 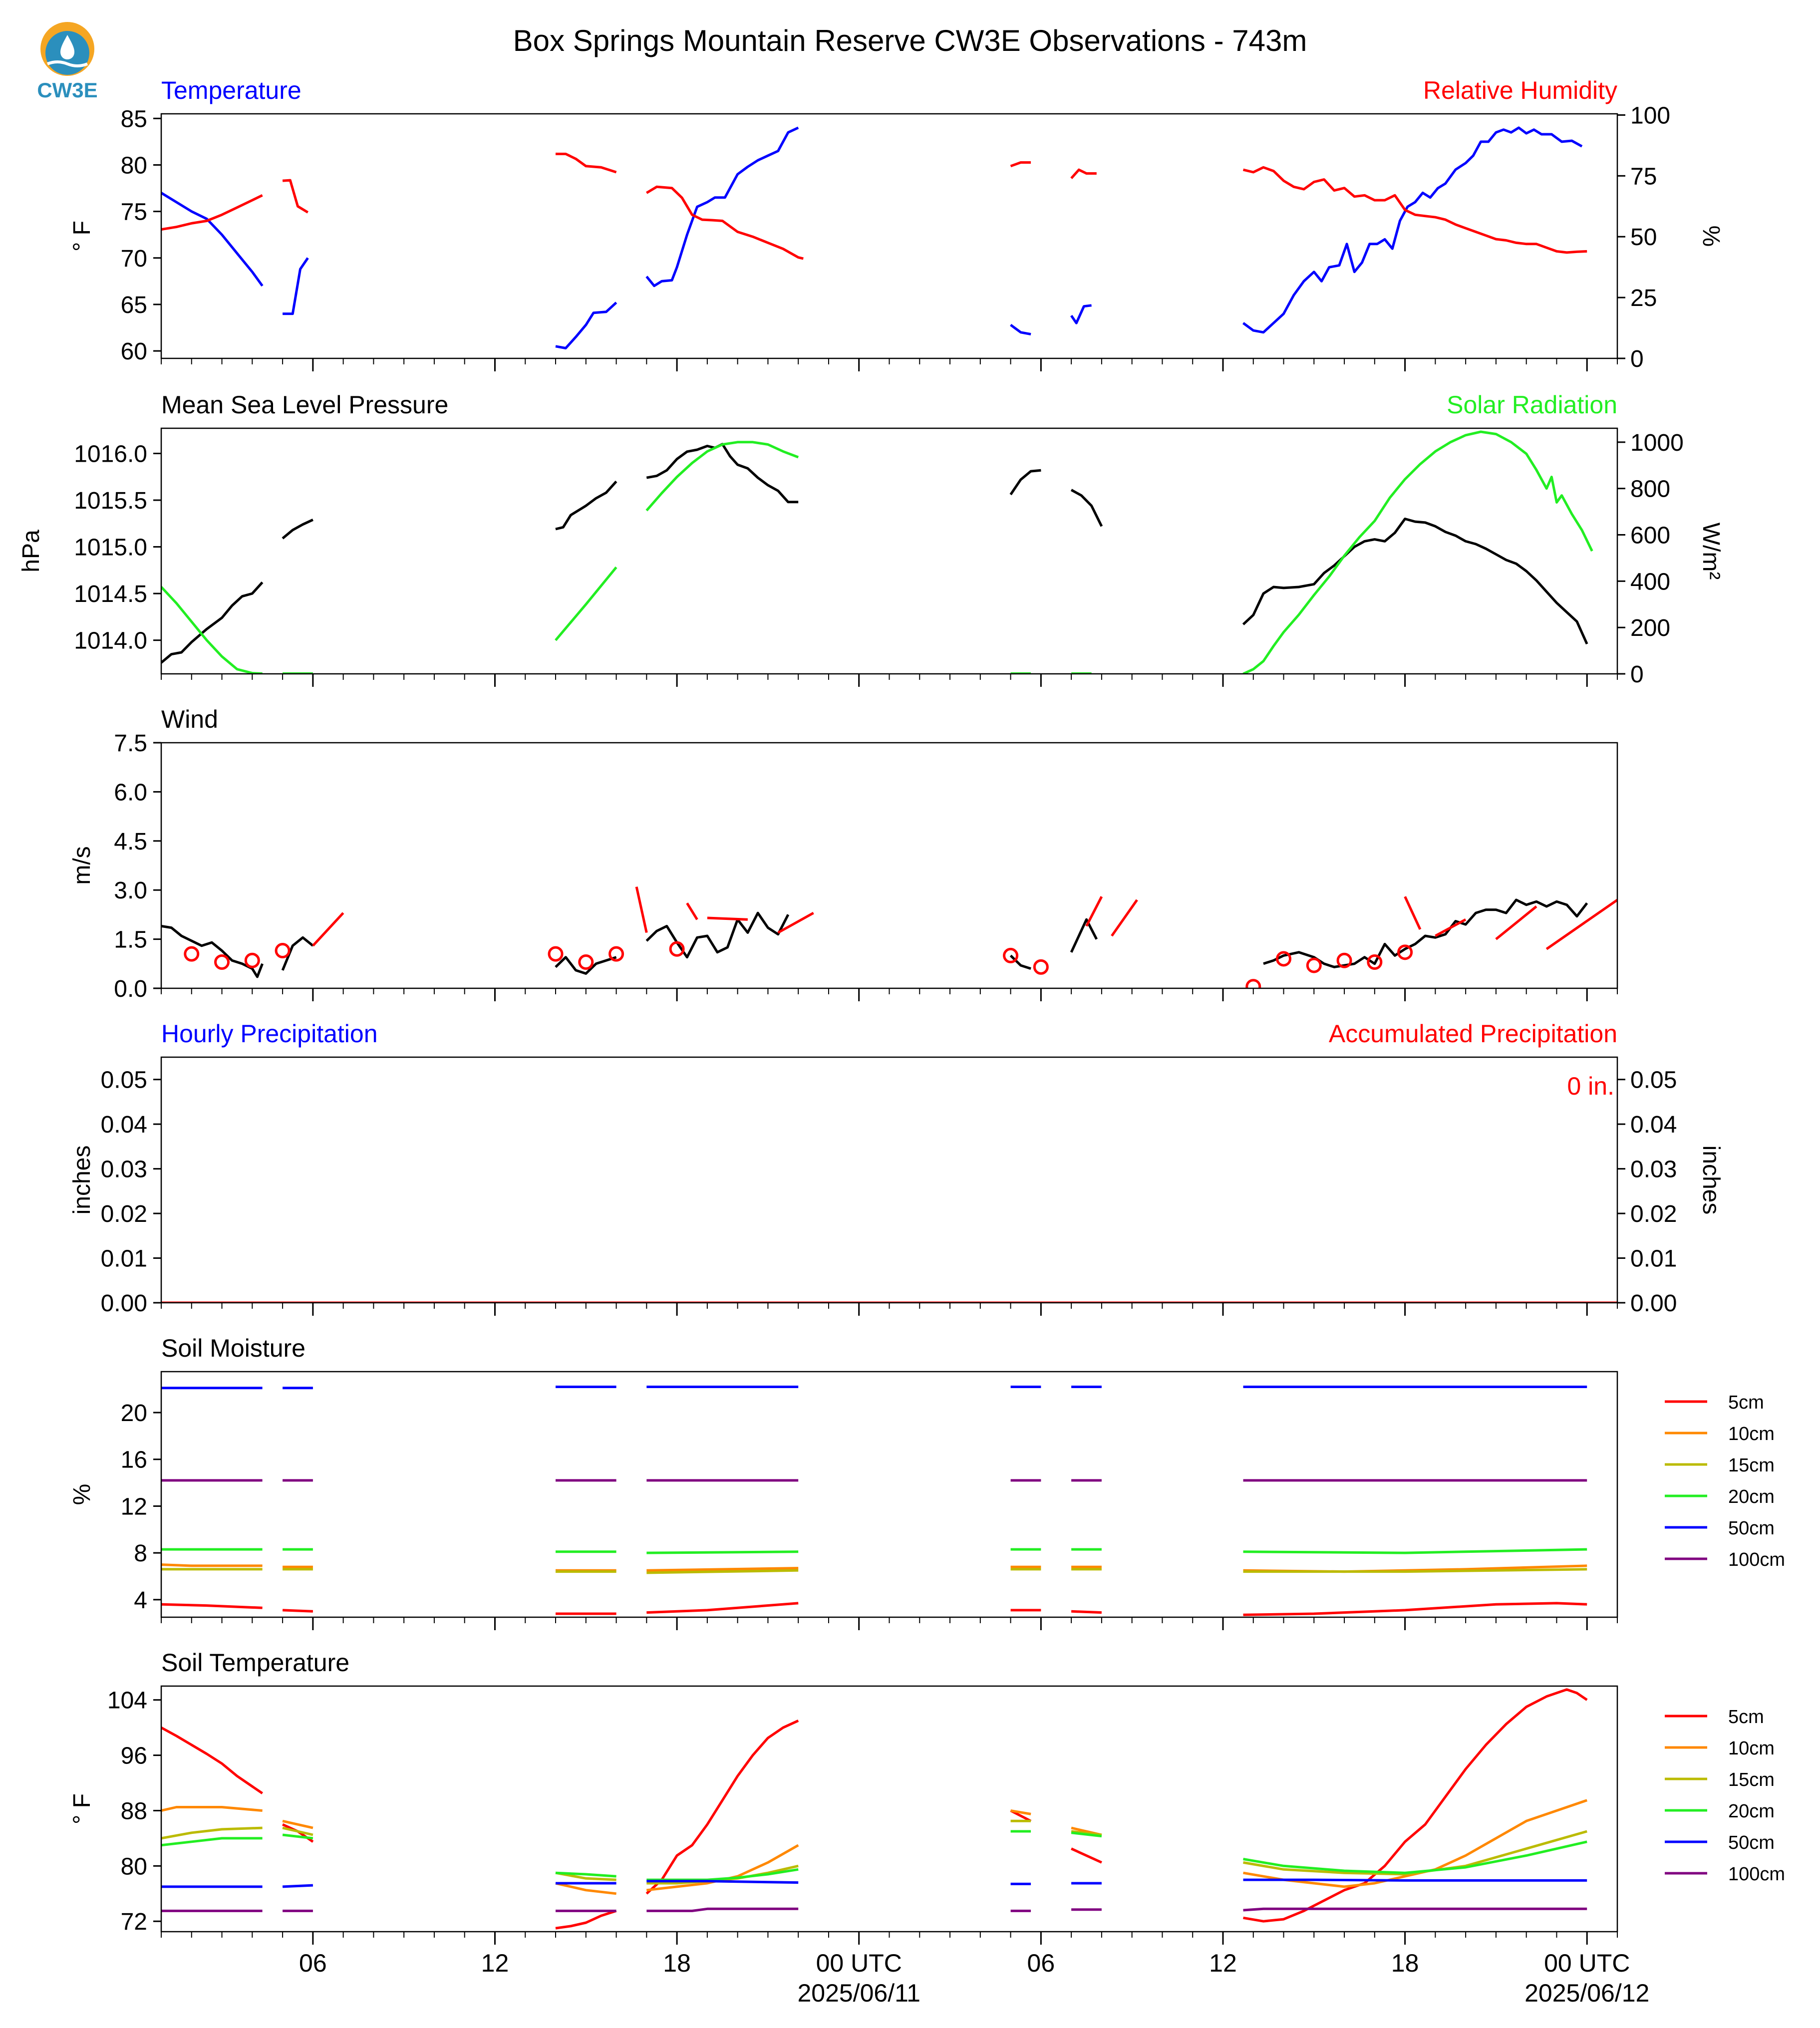 What do you see at coordinates (134, 1506) in the screenshot?
I see `y-tick-label: 12` at bounding box center [134, 1506].